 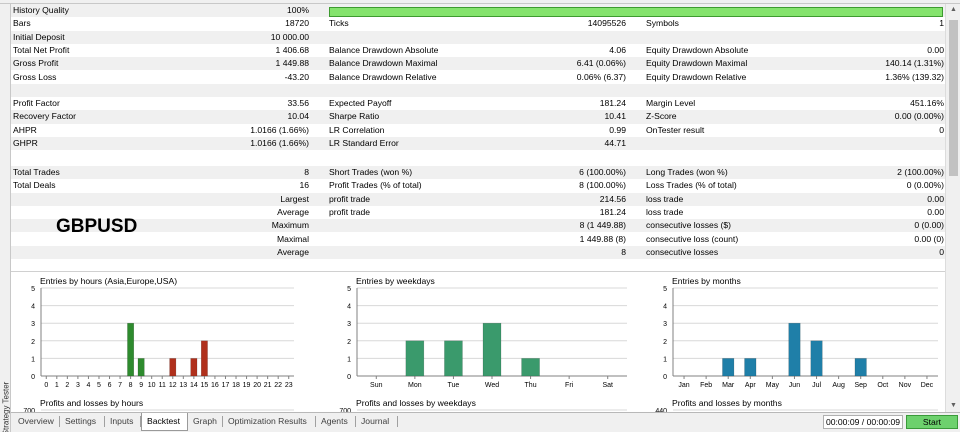 I want to click on expected-payoff-label: Expected Payoff, so click(x=360, y=103).